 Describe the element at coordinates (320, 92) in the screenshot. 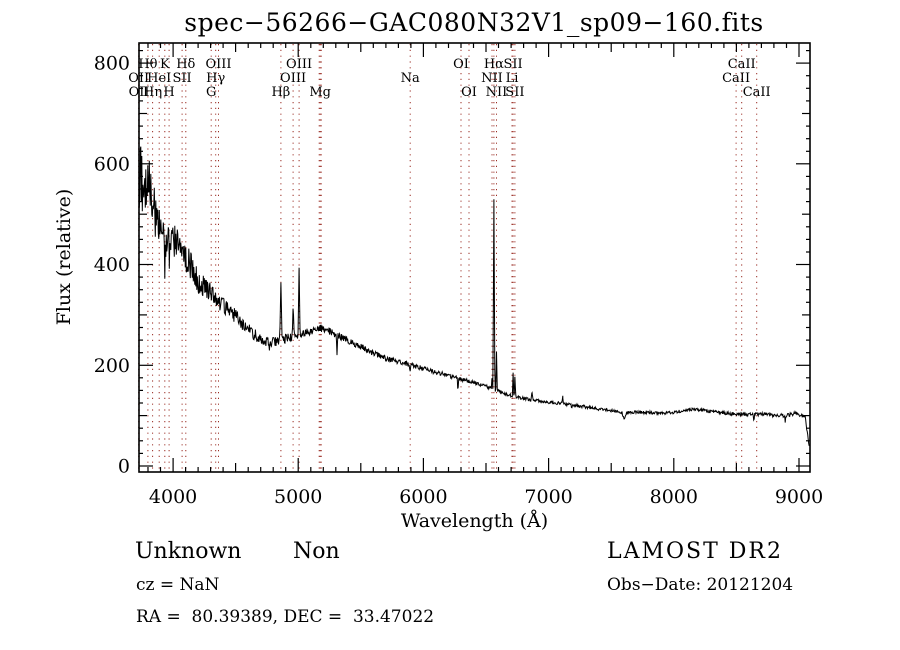

I see `svg-text: Mg` at that location.